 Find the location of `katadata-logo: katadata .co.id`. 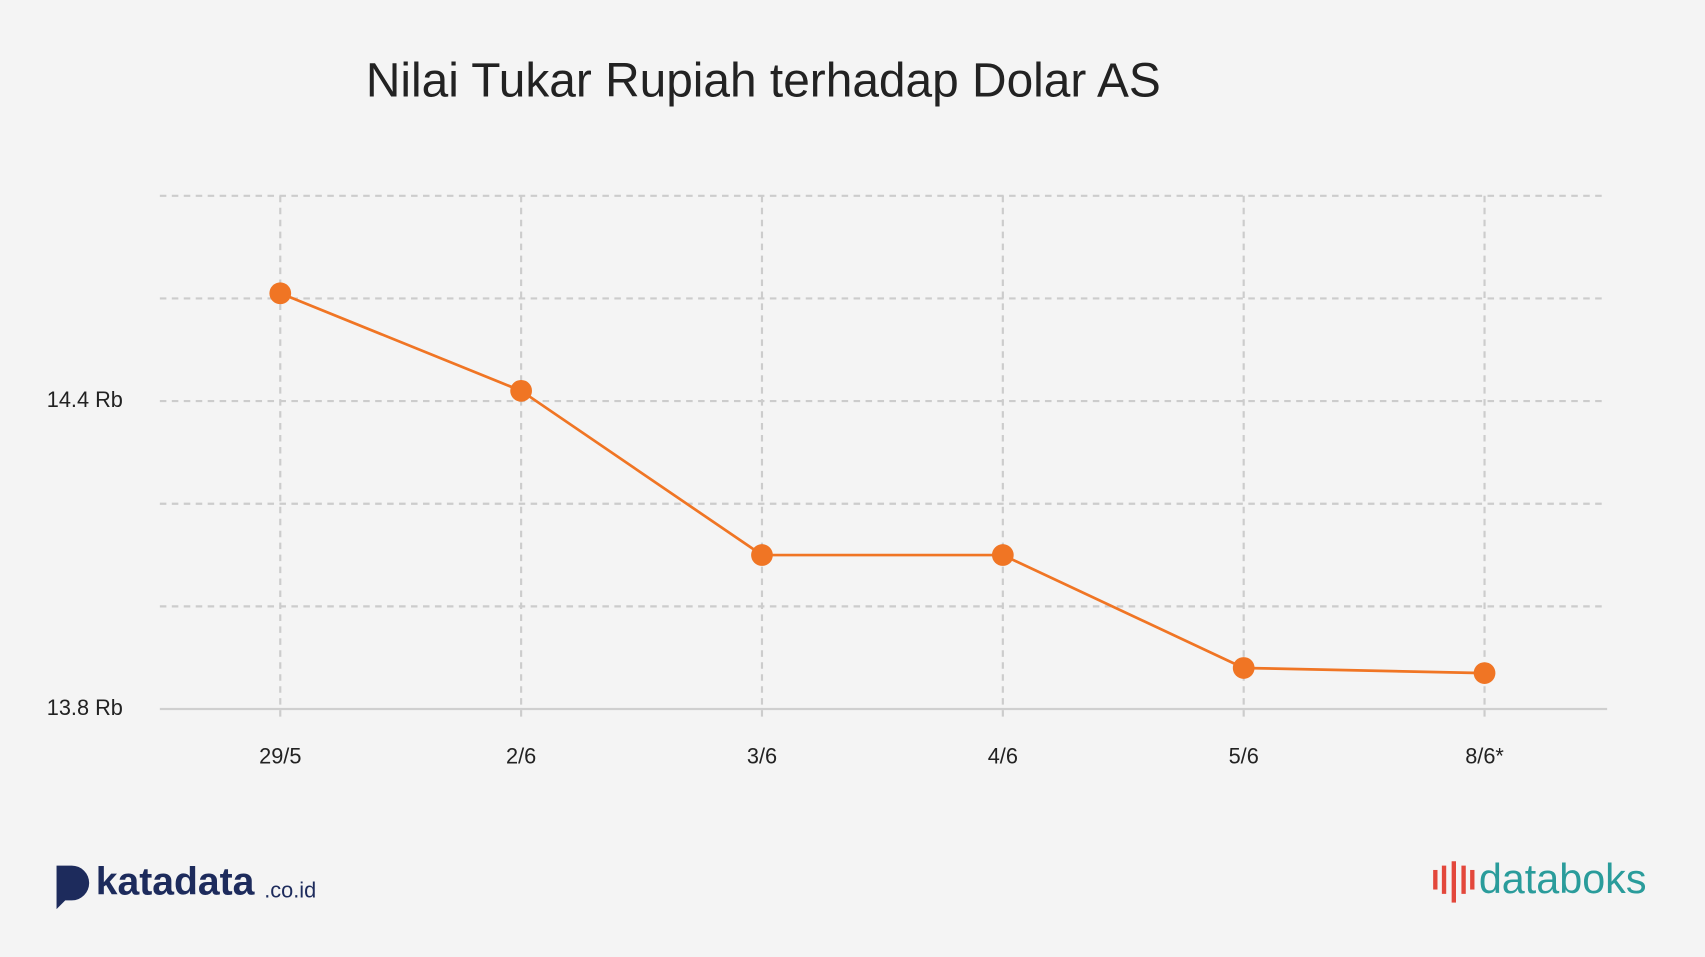

katadata-logo: katadata .co.id is located at coordinates (186, 885).